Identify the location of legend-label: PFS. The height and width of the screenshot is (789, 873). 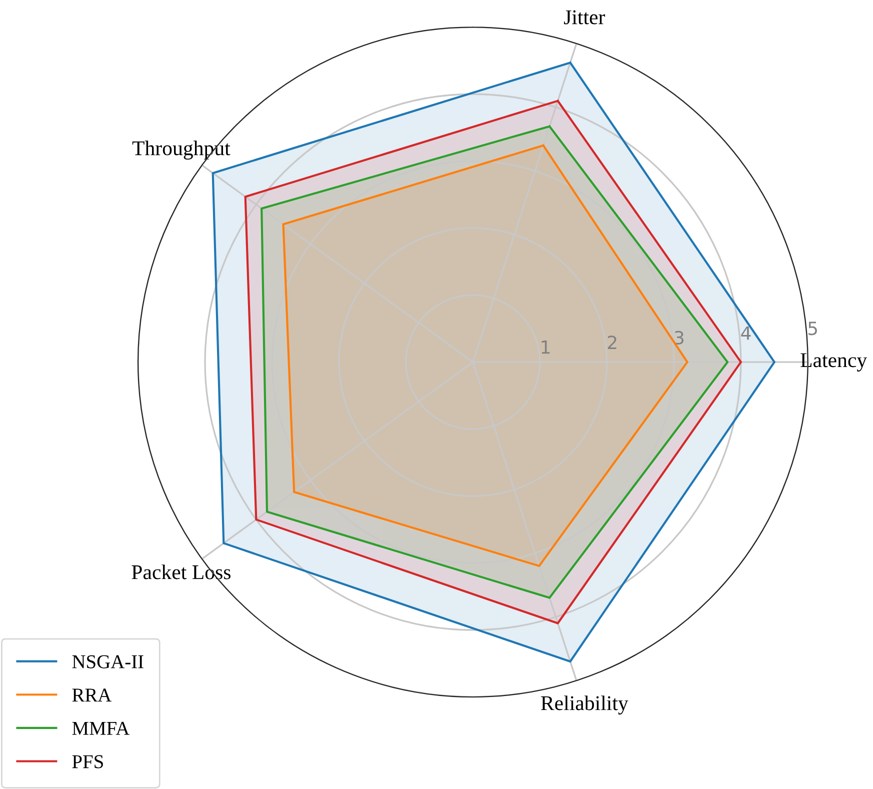
(87, 761).